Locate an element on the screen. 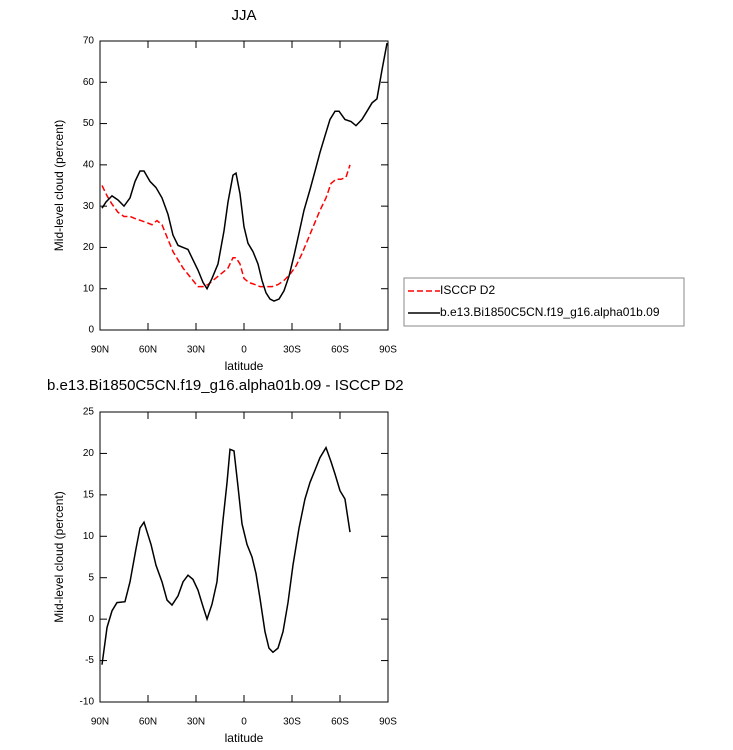 This screenshot has height=750, width=733. y-tick-label: 5 is located at coordinates (91, 577).